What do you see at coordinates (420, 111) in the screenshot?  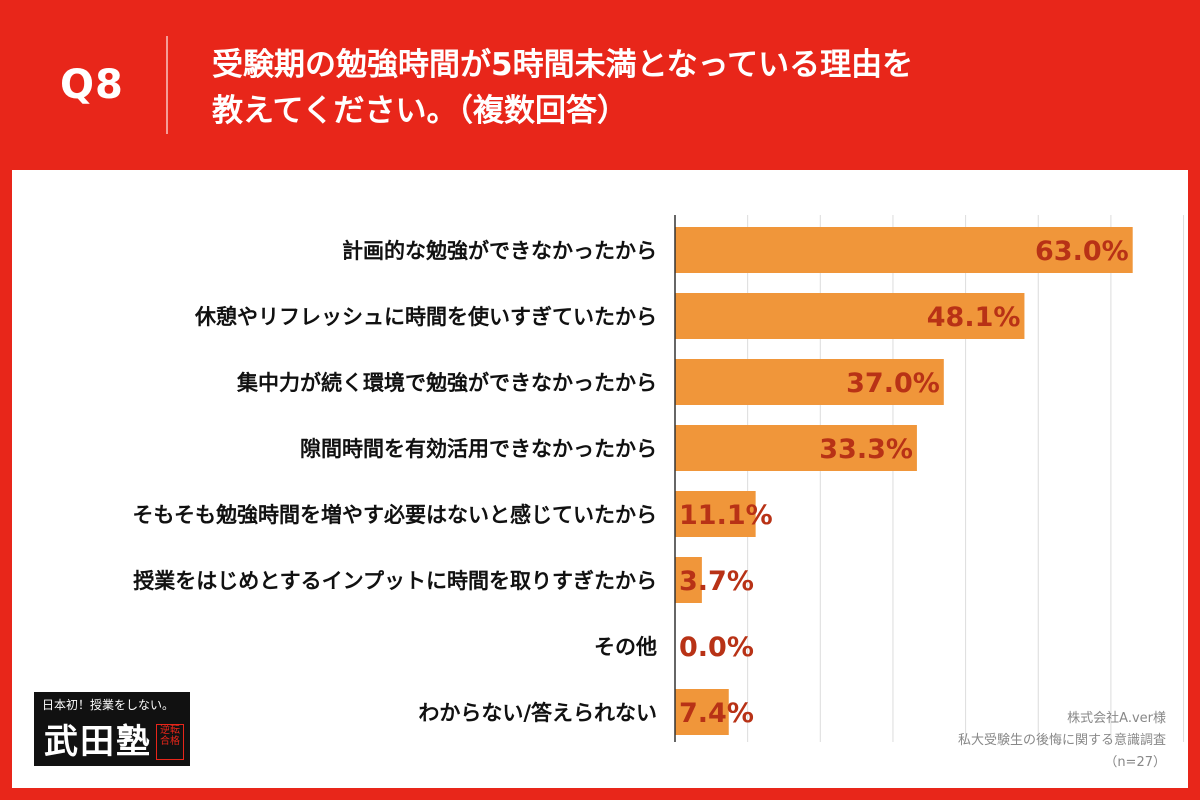 I see `question-title-line2: 教えてください。（複数回答）` at bounding box center [420, 111].